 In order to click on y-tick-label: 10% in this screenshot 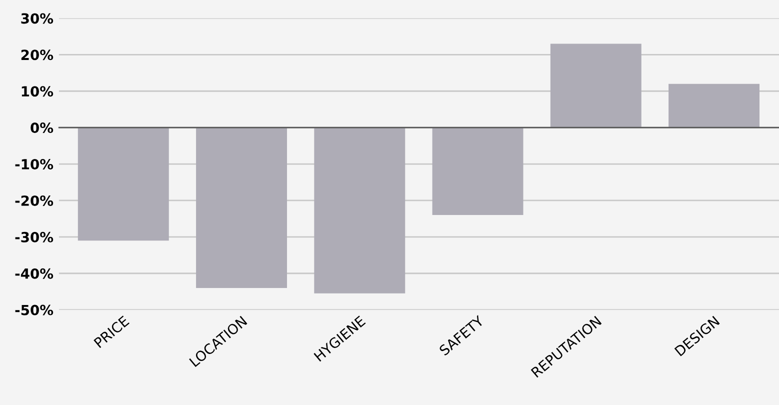, I will do `click(38, 91)`.